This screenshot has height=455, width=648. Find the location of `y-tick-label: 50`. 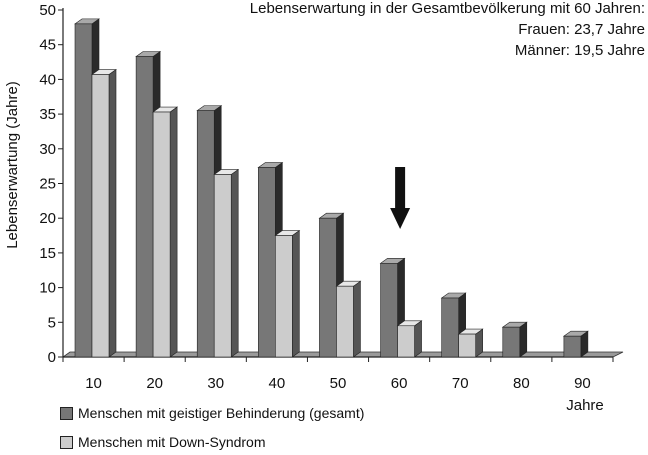

y-tick-label: 50 is located at coordinates (47, 10).